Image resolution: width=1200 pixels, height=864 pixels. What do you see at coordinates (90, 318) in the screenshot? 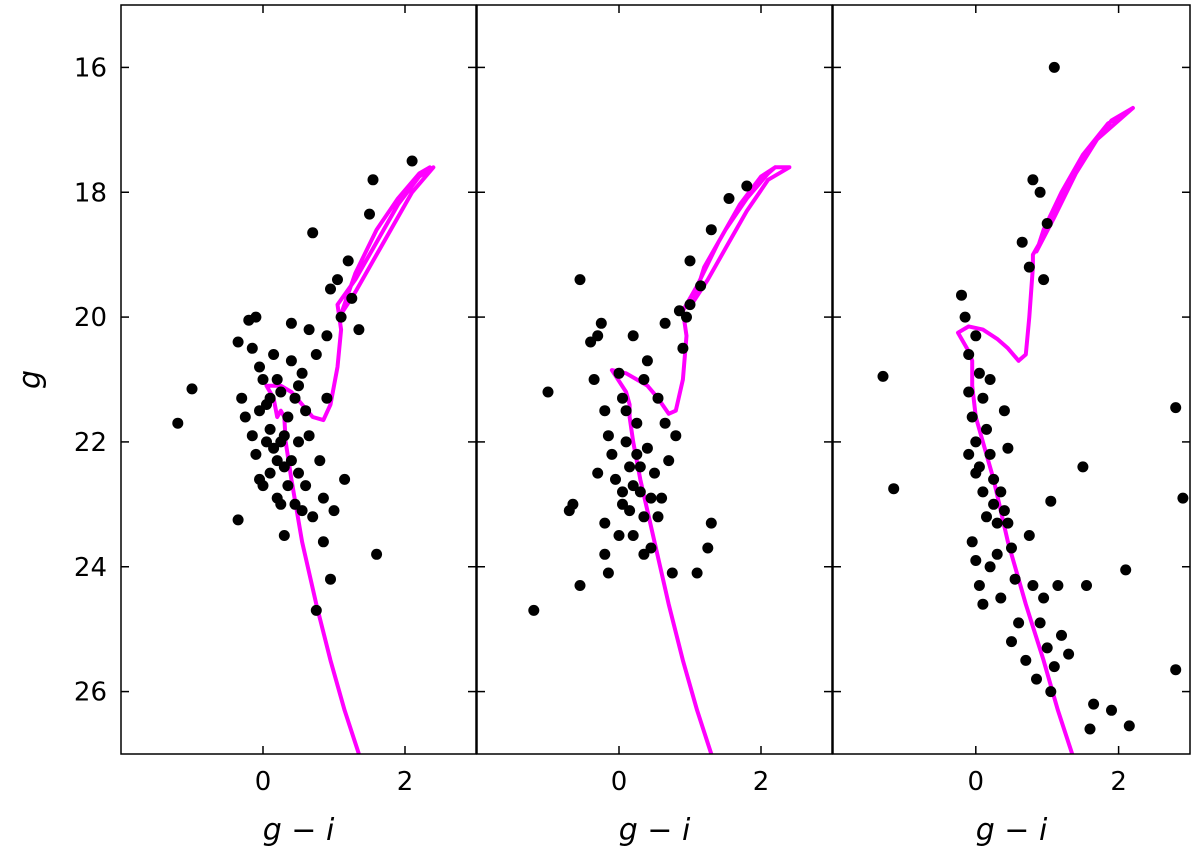
I see `y-tick-label: 20` at bounding box center [90, 318].